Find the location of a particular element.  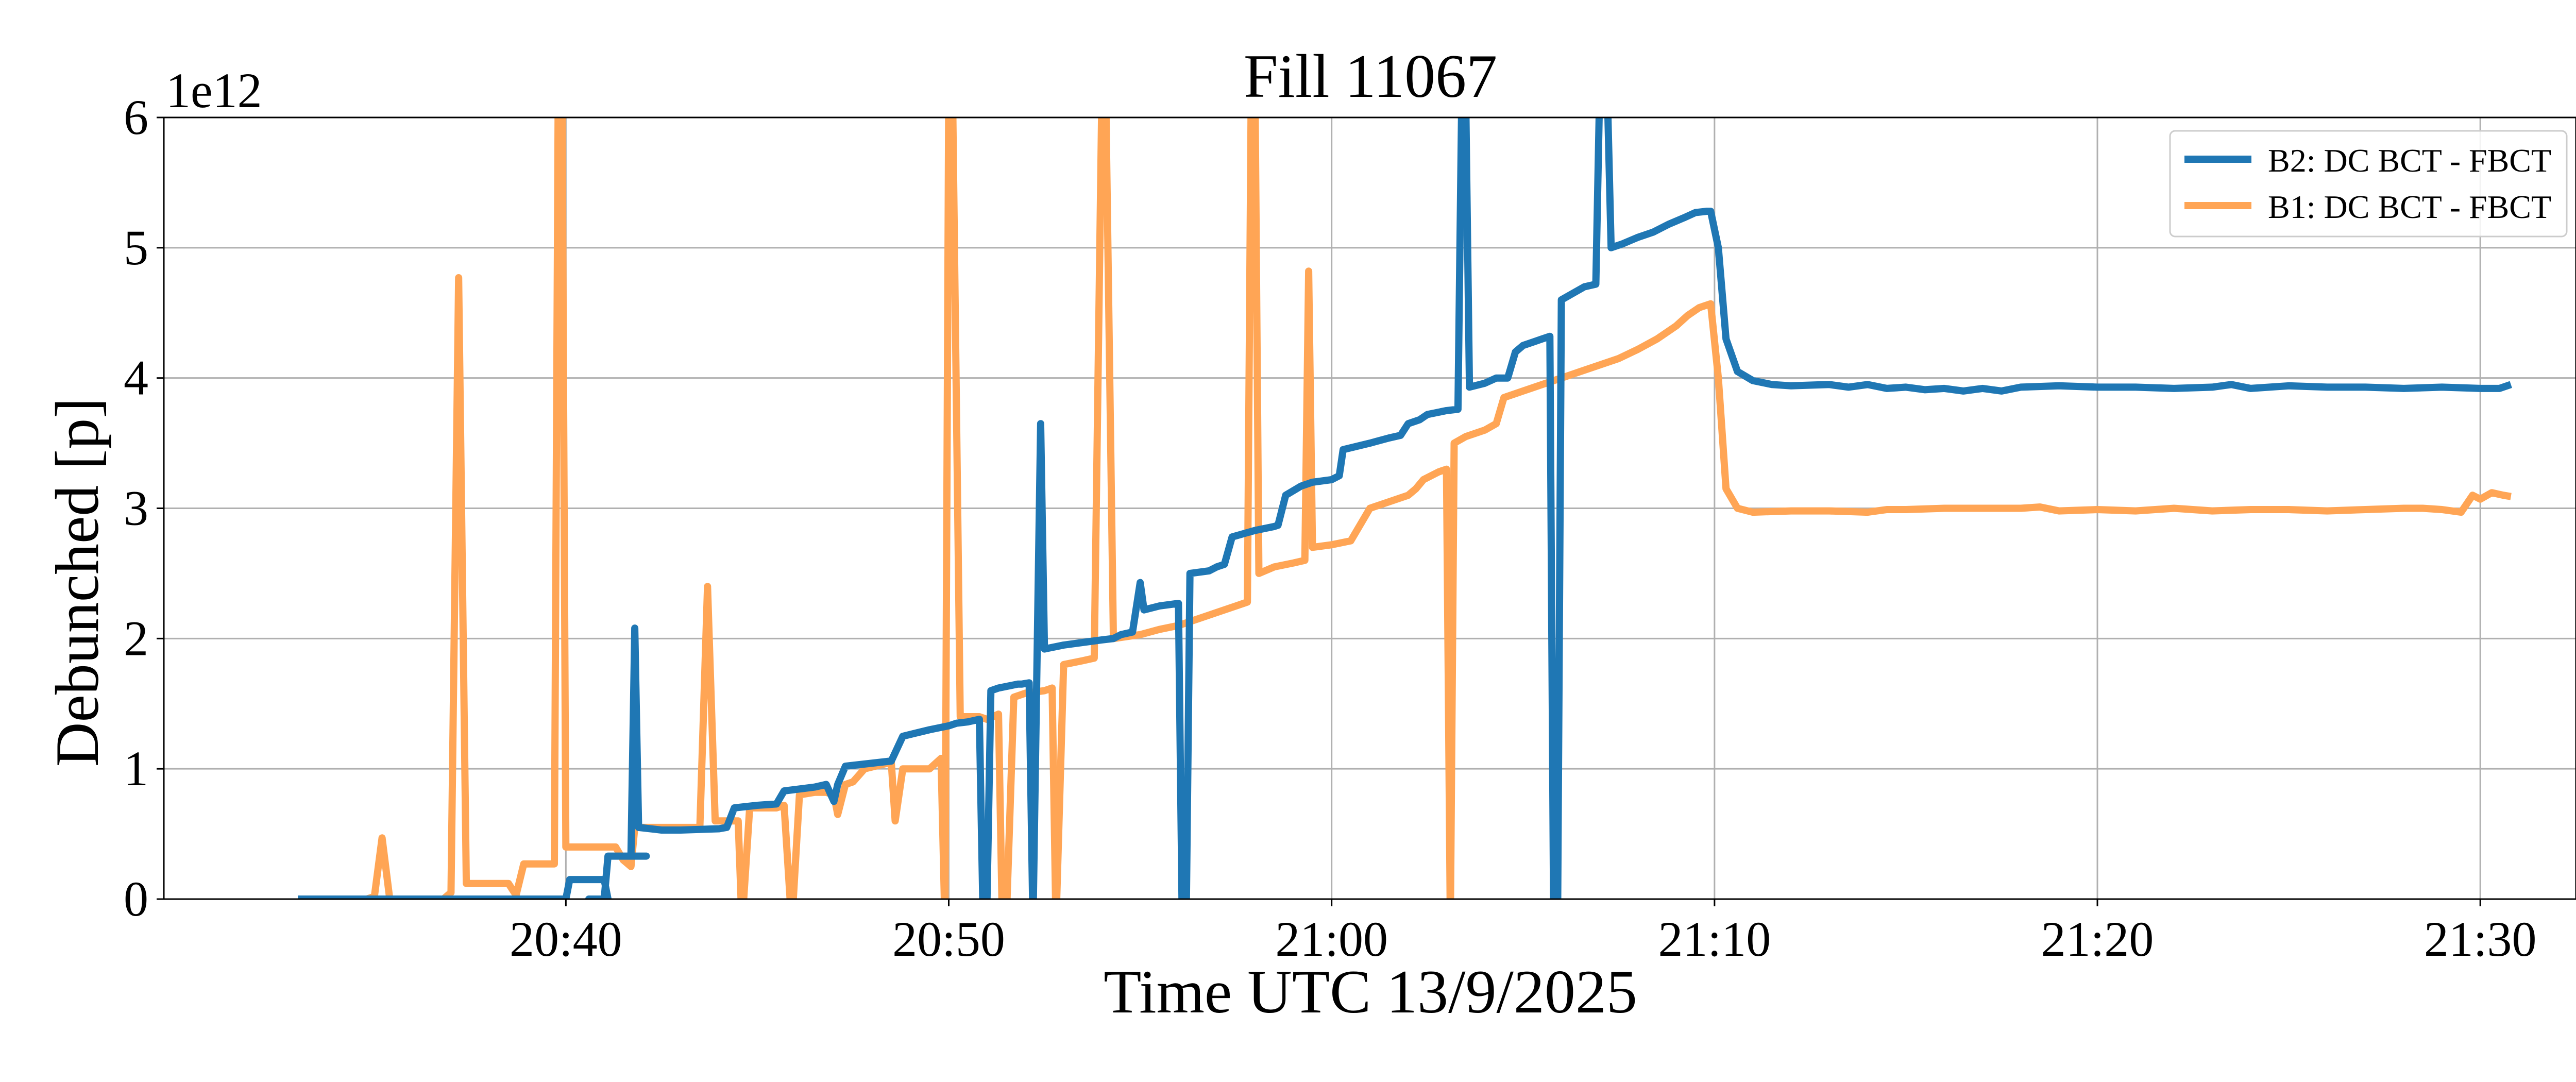

y-axis-offset-label: 1e12 is located at coordinates (214, 90).